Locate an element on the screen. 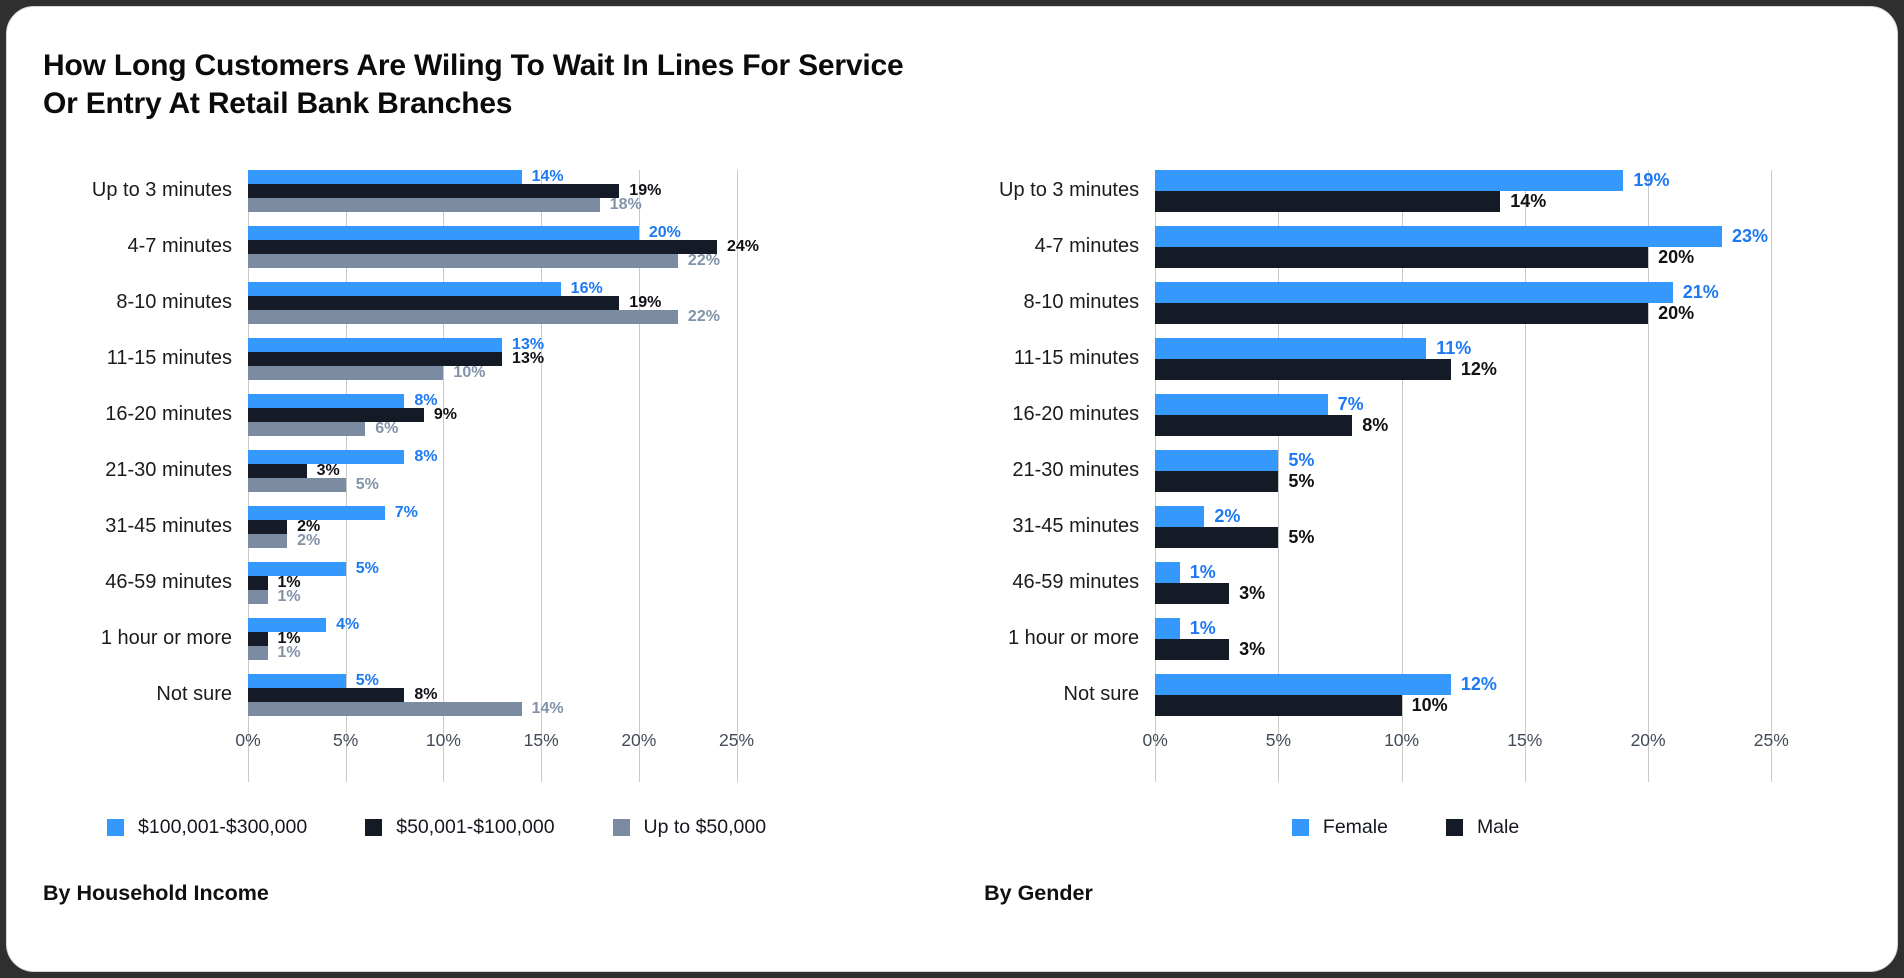 This screenshot has width=1904, height=978. bar-row: 2% is located at coordinates (525, 526).